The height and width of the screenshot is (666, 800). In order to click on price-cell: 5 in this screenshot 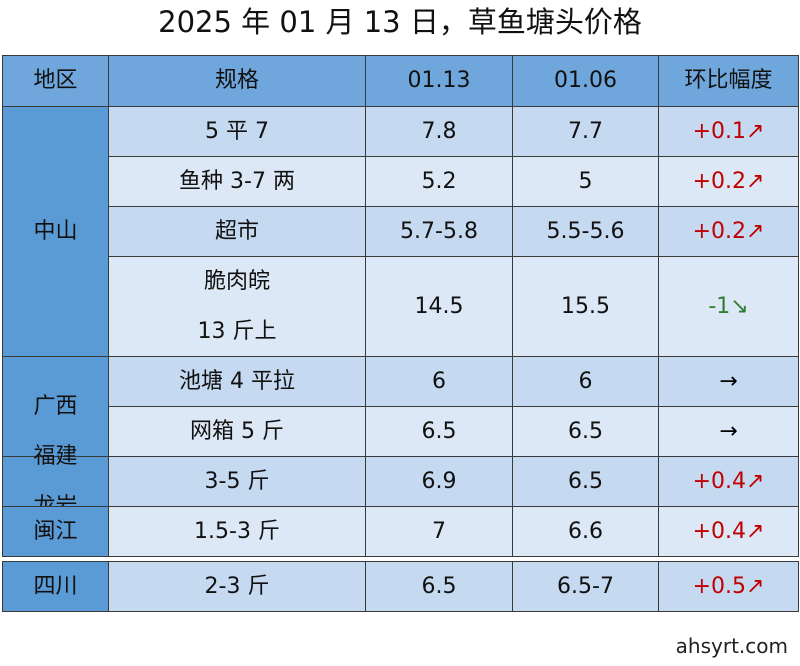, I will do `click(585, 181)`.